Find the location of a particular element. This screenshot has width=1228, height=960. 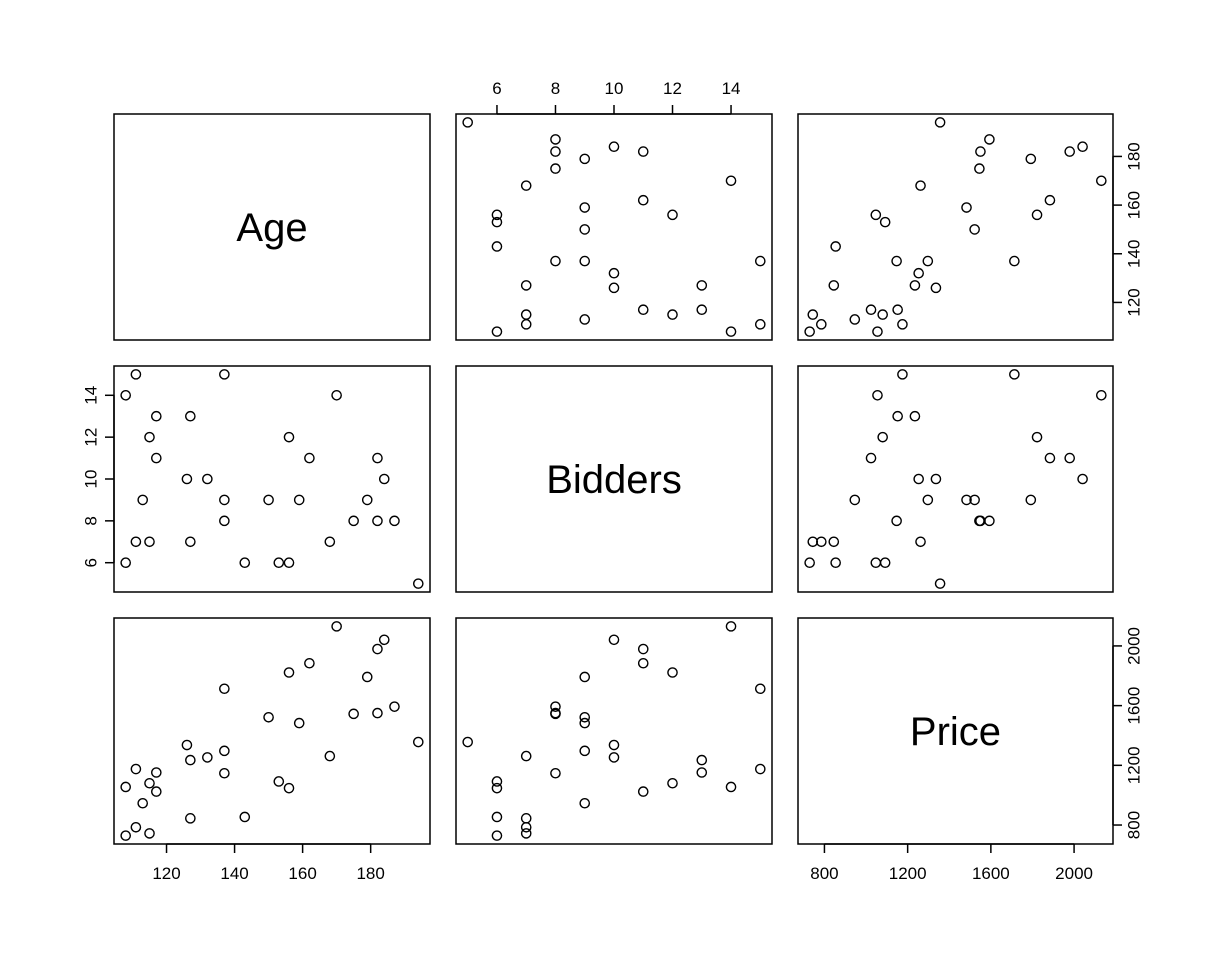

panel-bidders-vs-price is located at coordinates (614, 731).